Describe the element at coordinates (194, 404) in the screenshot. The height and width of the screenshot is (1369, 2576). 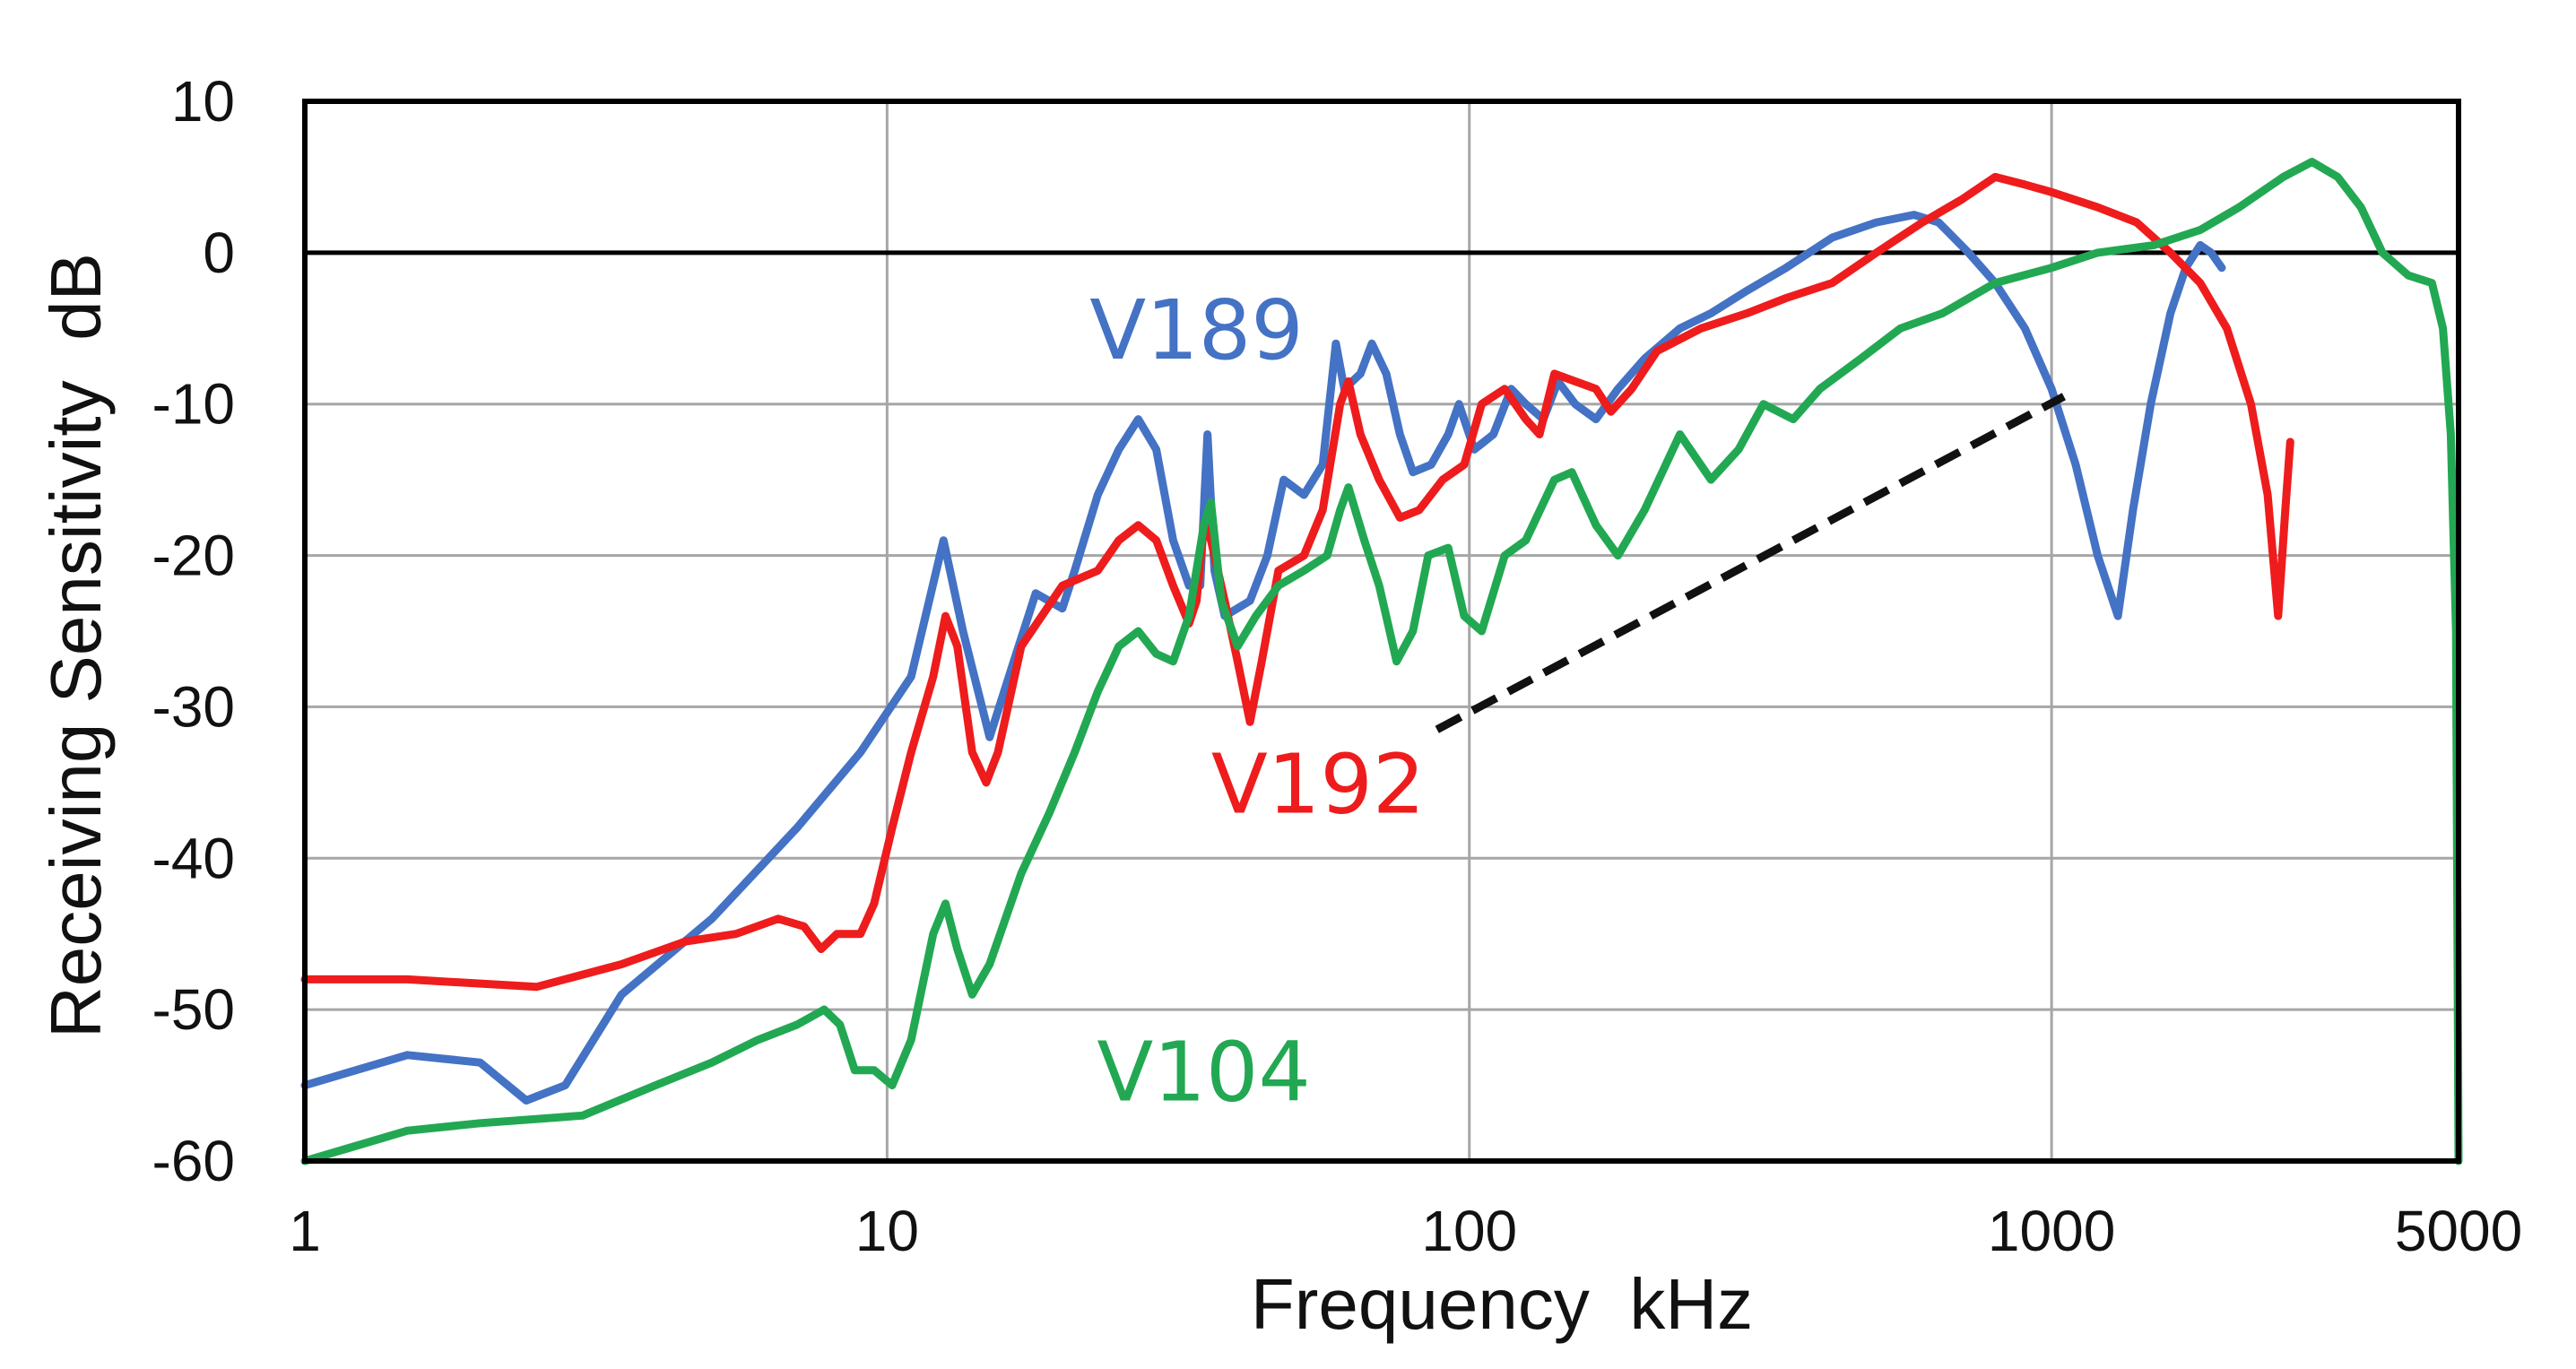
I see `y-tick-label: -10` at that location.